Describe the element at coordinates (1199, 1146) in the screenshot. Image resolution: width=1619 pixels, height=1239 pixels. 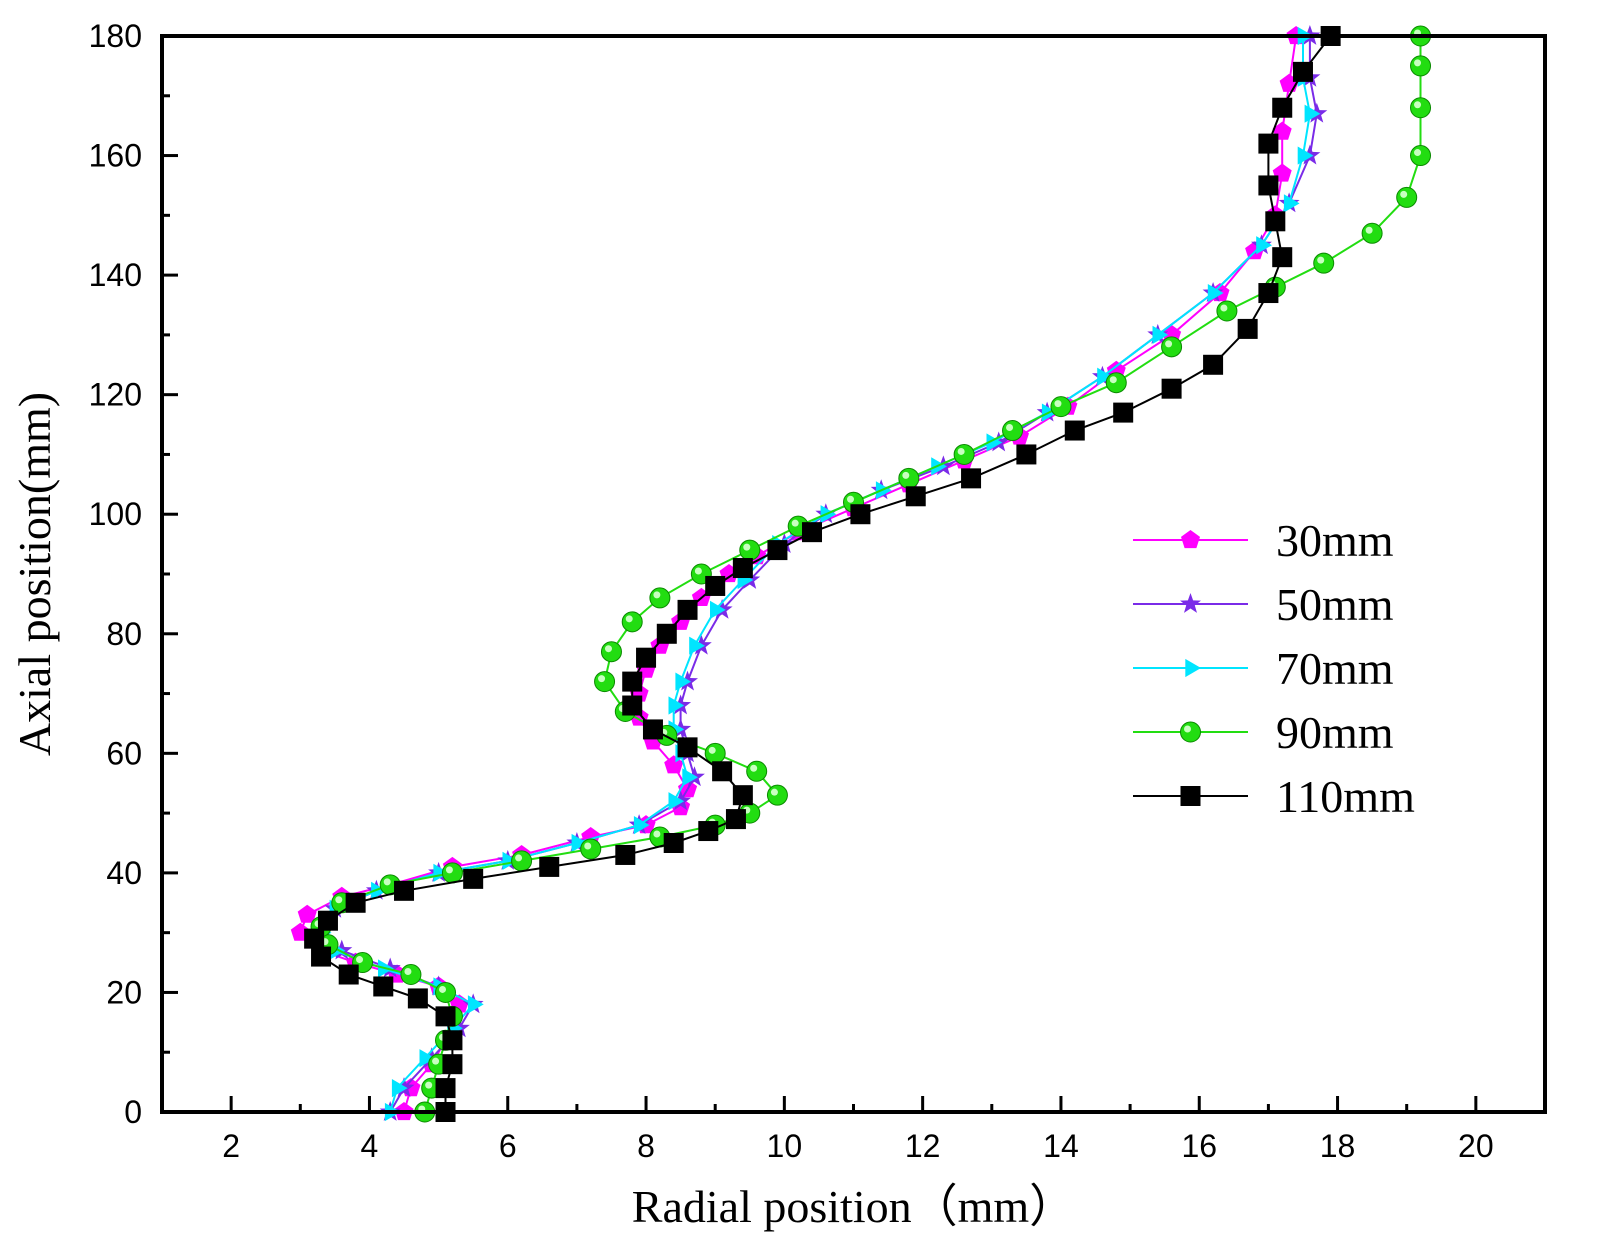
I see `x-tick-label: 16` at that location.